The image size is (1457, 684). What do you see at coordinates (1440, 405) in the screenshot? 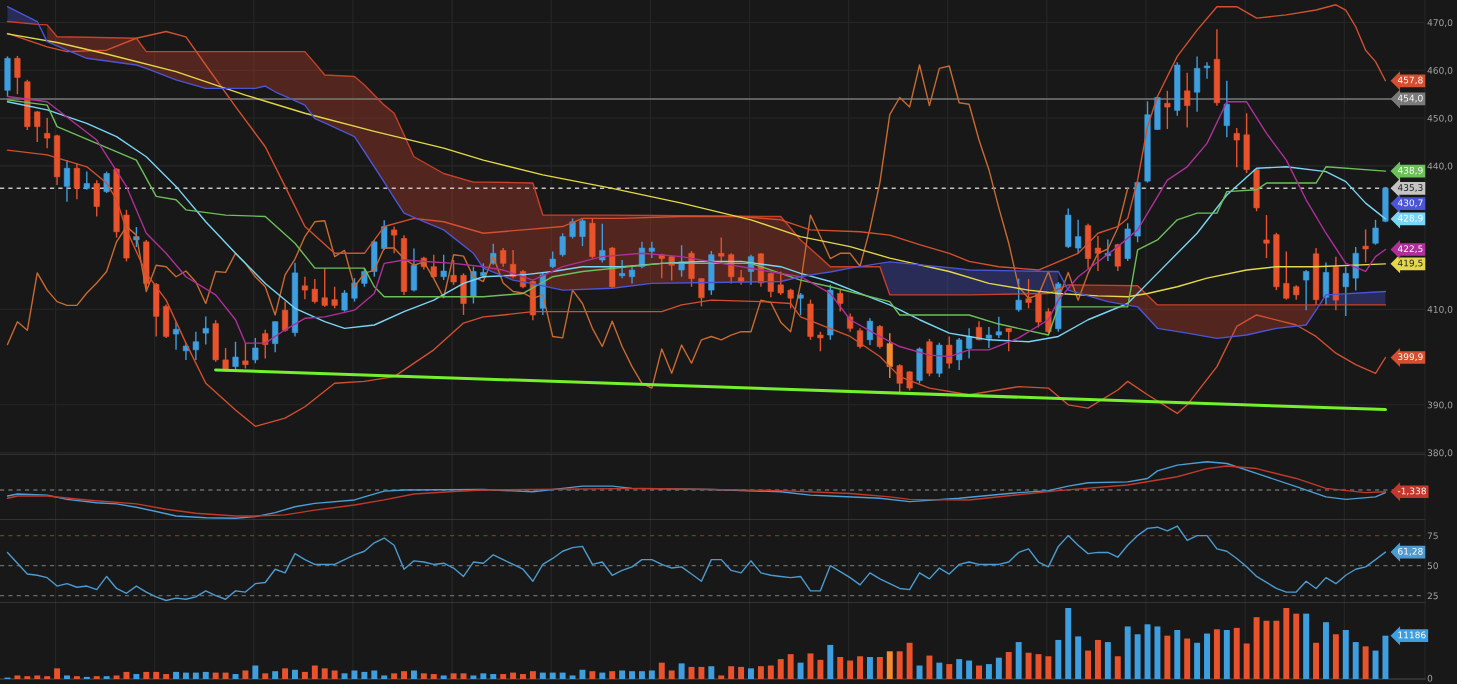
I see `y-tick-label: 390,0` at bounding box center [1440, 405].